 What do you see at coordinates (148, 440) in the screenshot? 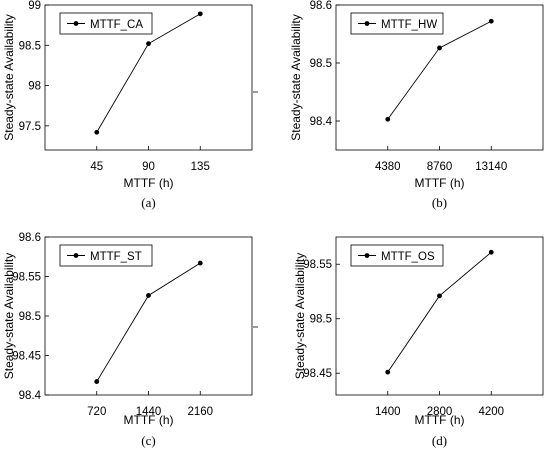
I see `panel-caption: (c)` at bounding box center [148, 440].